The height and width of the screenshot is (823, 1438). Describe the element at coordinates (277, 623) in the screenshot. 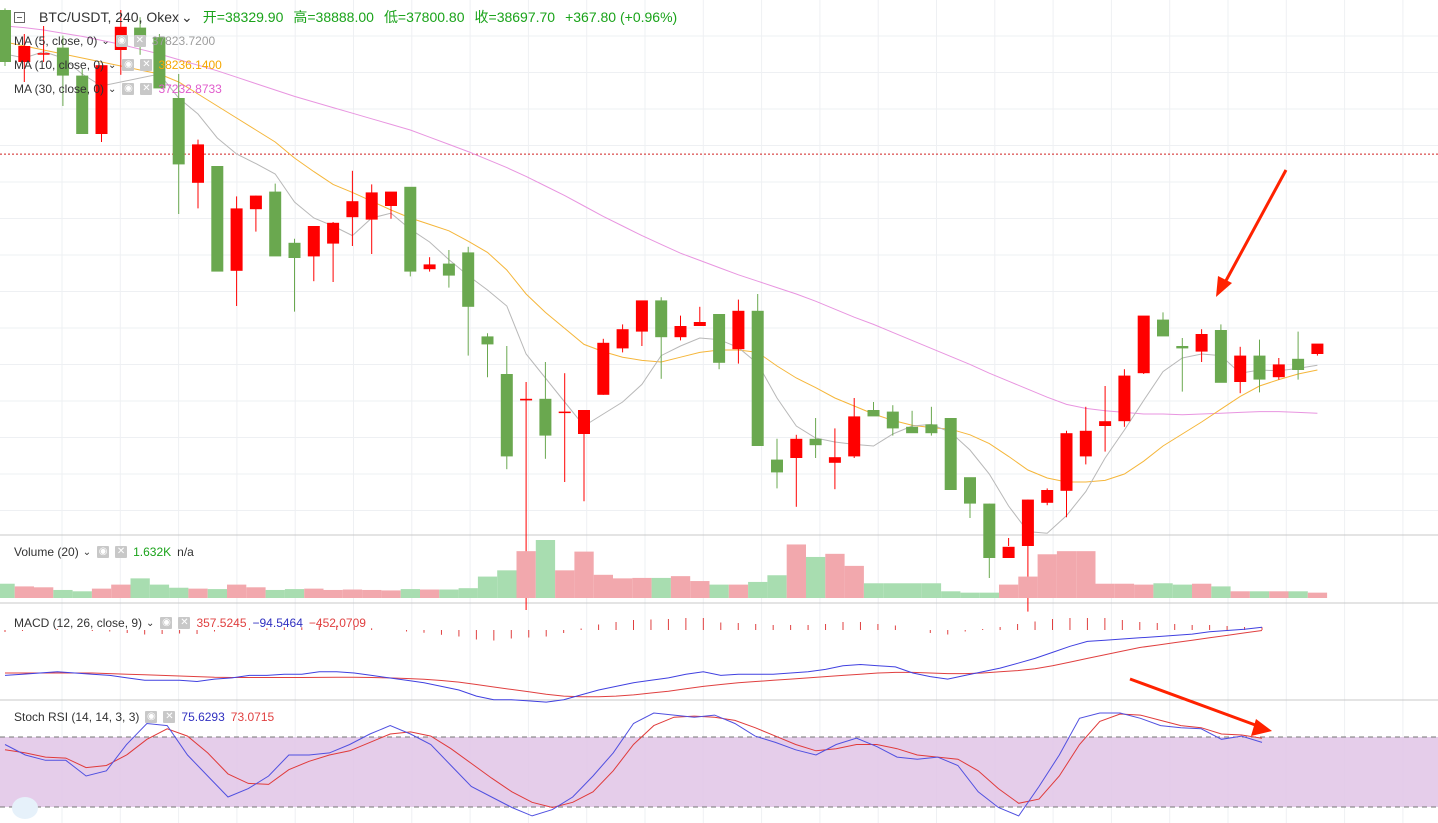

I see `legend-value: −94.5464` at that location.